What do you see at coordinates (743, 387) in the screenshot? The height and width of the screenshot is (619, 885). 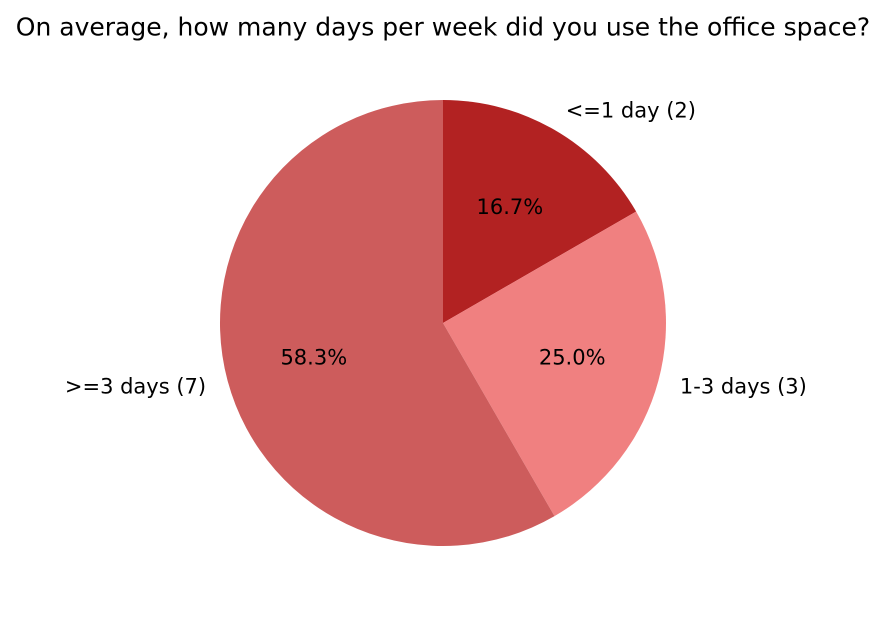 I see `pie-category-label-1-3-days: 1-3 days (3)` at bounding box center [743, 387].